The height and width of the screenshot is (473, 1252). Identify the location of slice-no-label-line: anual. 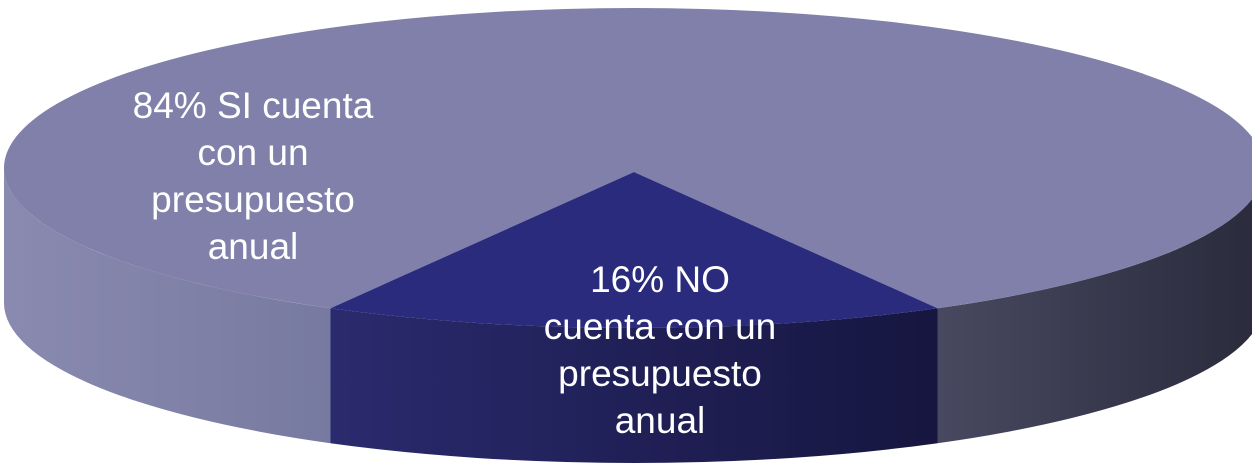
(660, 420).